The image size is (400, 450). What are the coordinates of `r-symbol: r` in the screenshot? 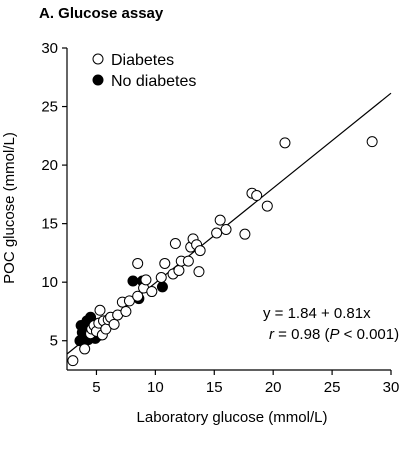 It's located at (272, 334).